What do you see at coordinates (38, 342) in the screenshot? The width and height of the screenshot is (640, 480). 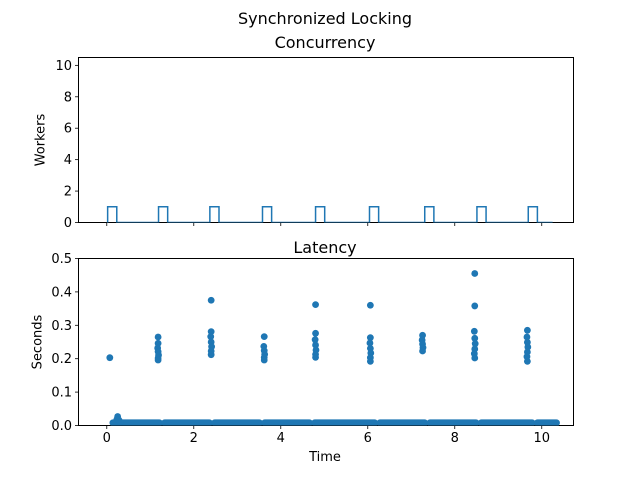 I see `seconds-axis-label: Seconds` at bounding box center [38, 342].